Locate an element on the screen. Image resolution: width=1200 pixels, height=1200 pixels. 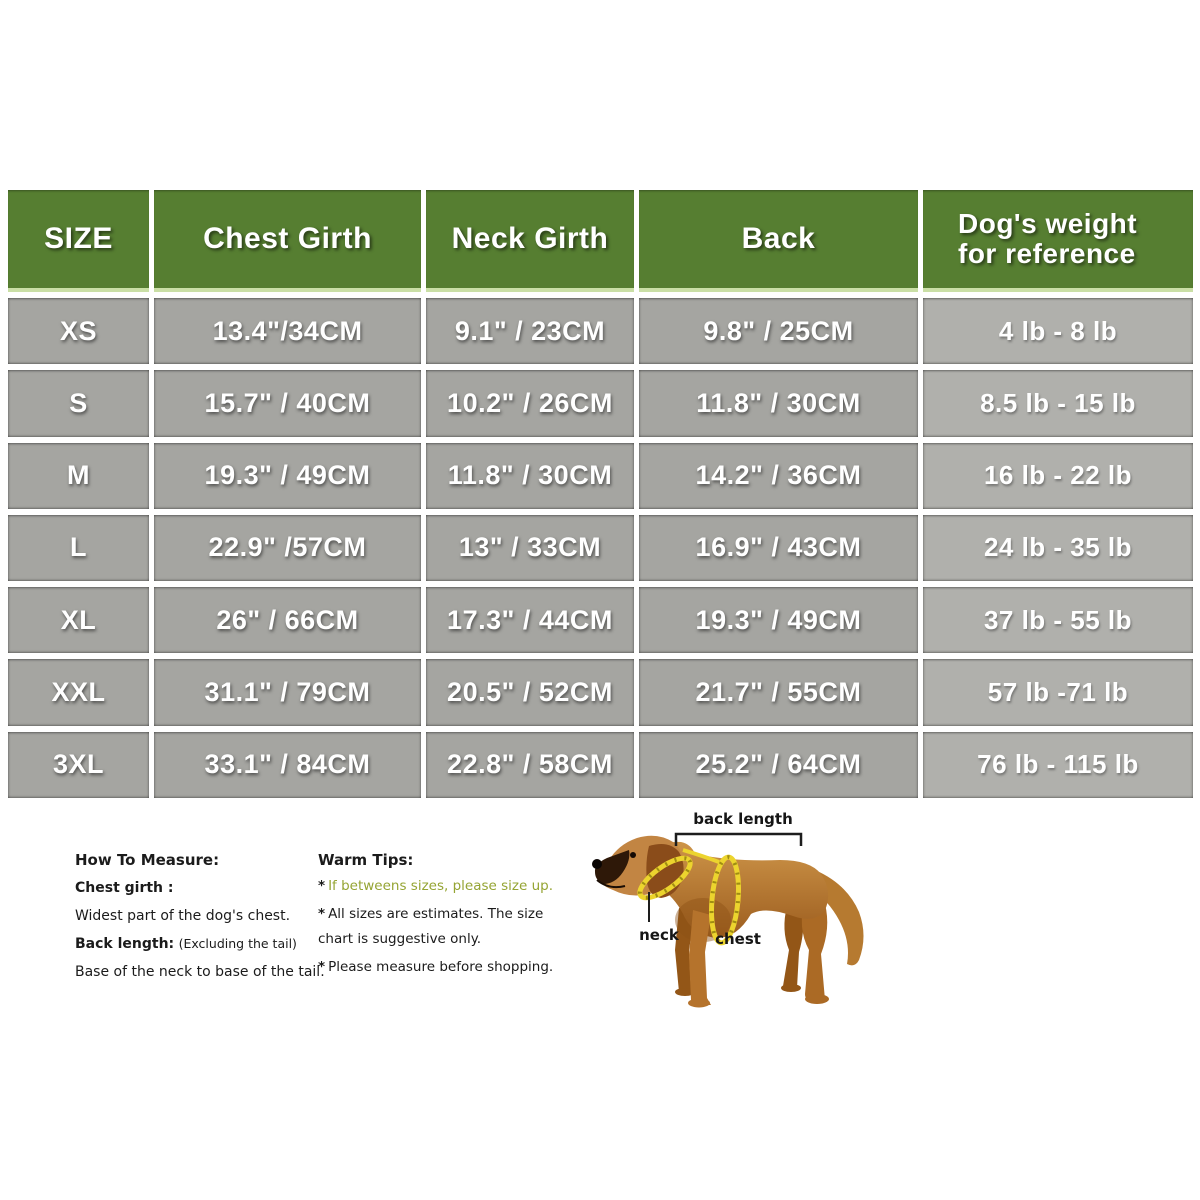
cell-chest: 22.9" /57CM is located at coordinates (287, 548).